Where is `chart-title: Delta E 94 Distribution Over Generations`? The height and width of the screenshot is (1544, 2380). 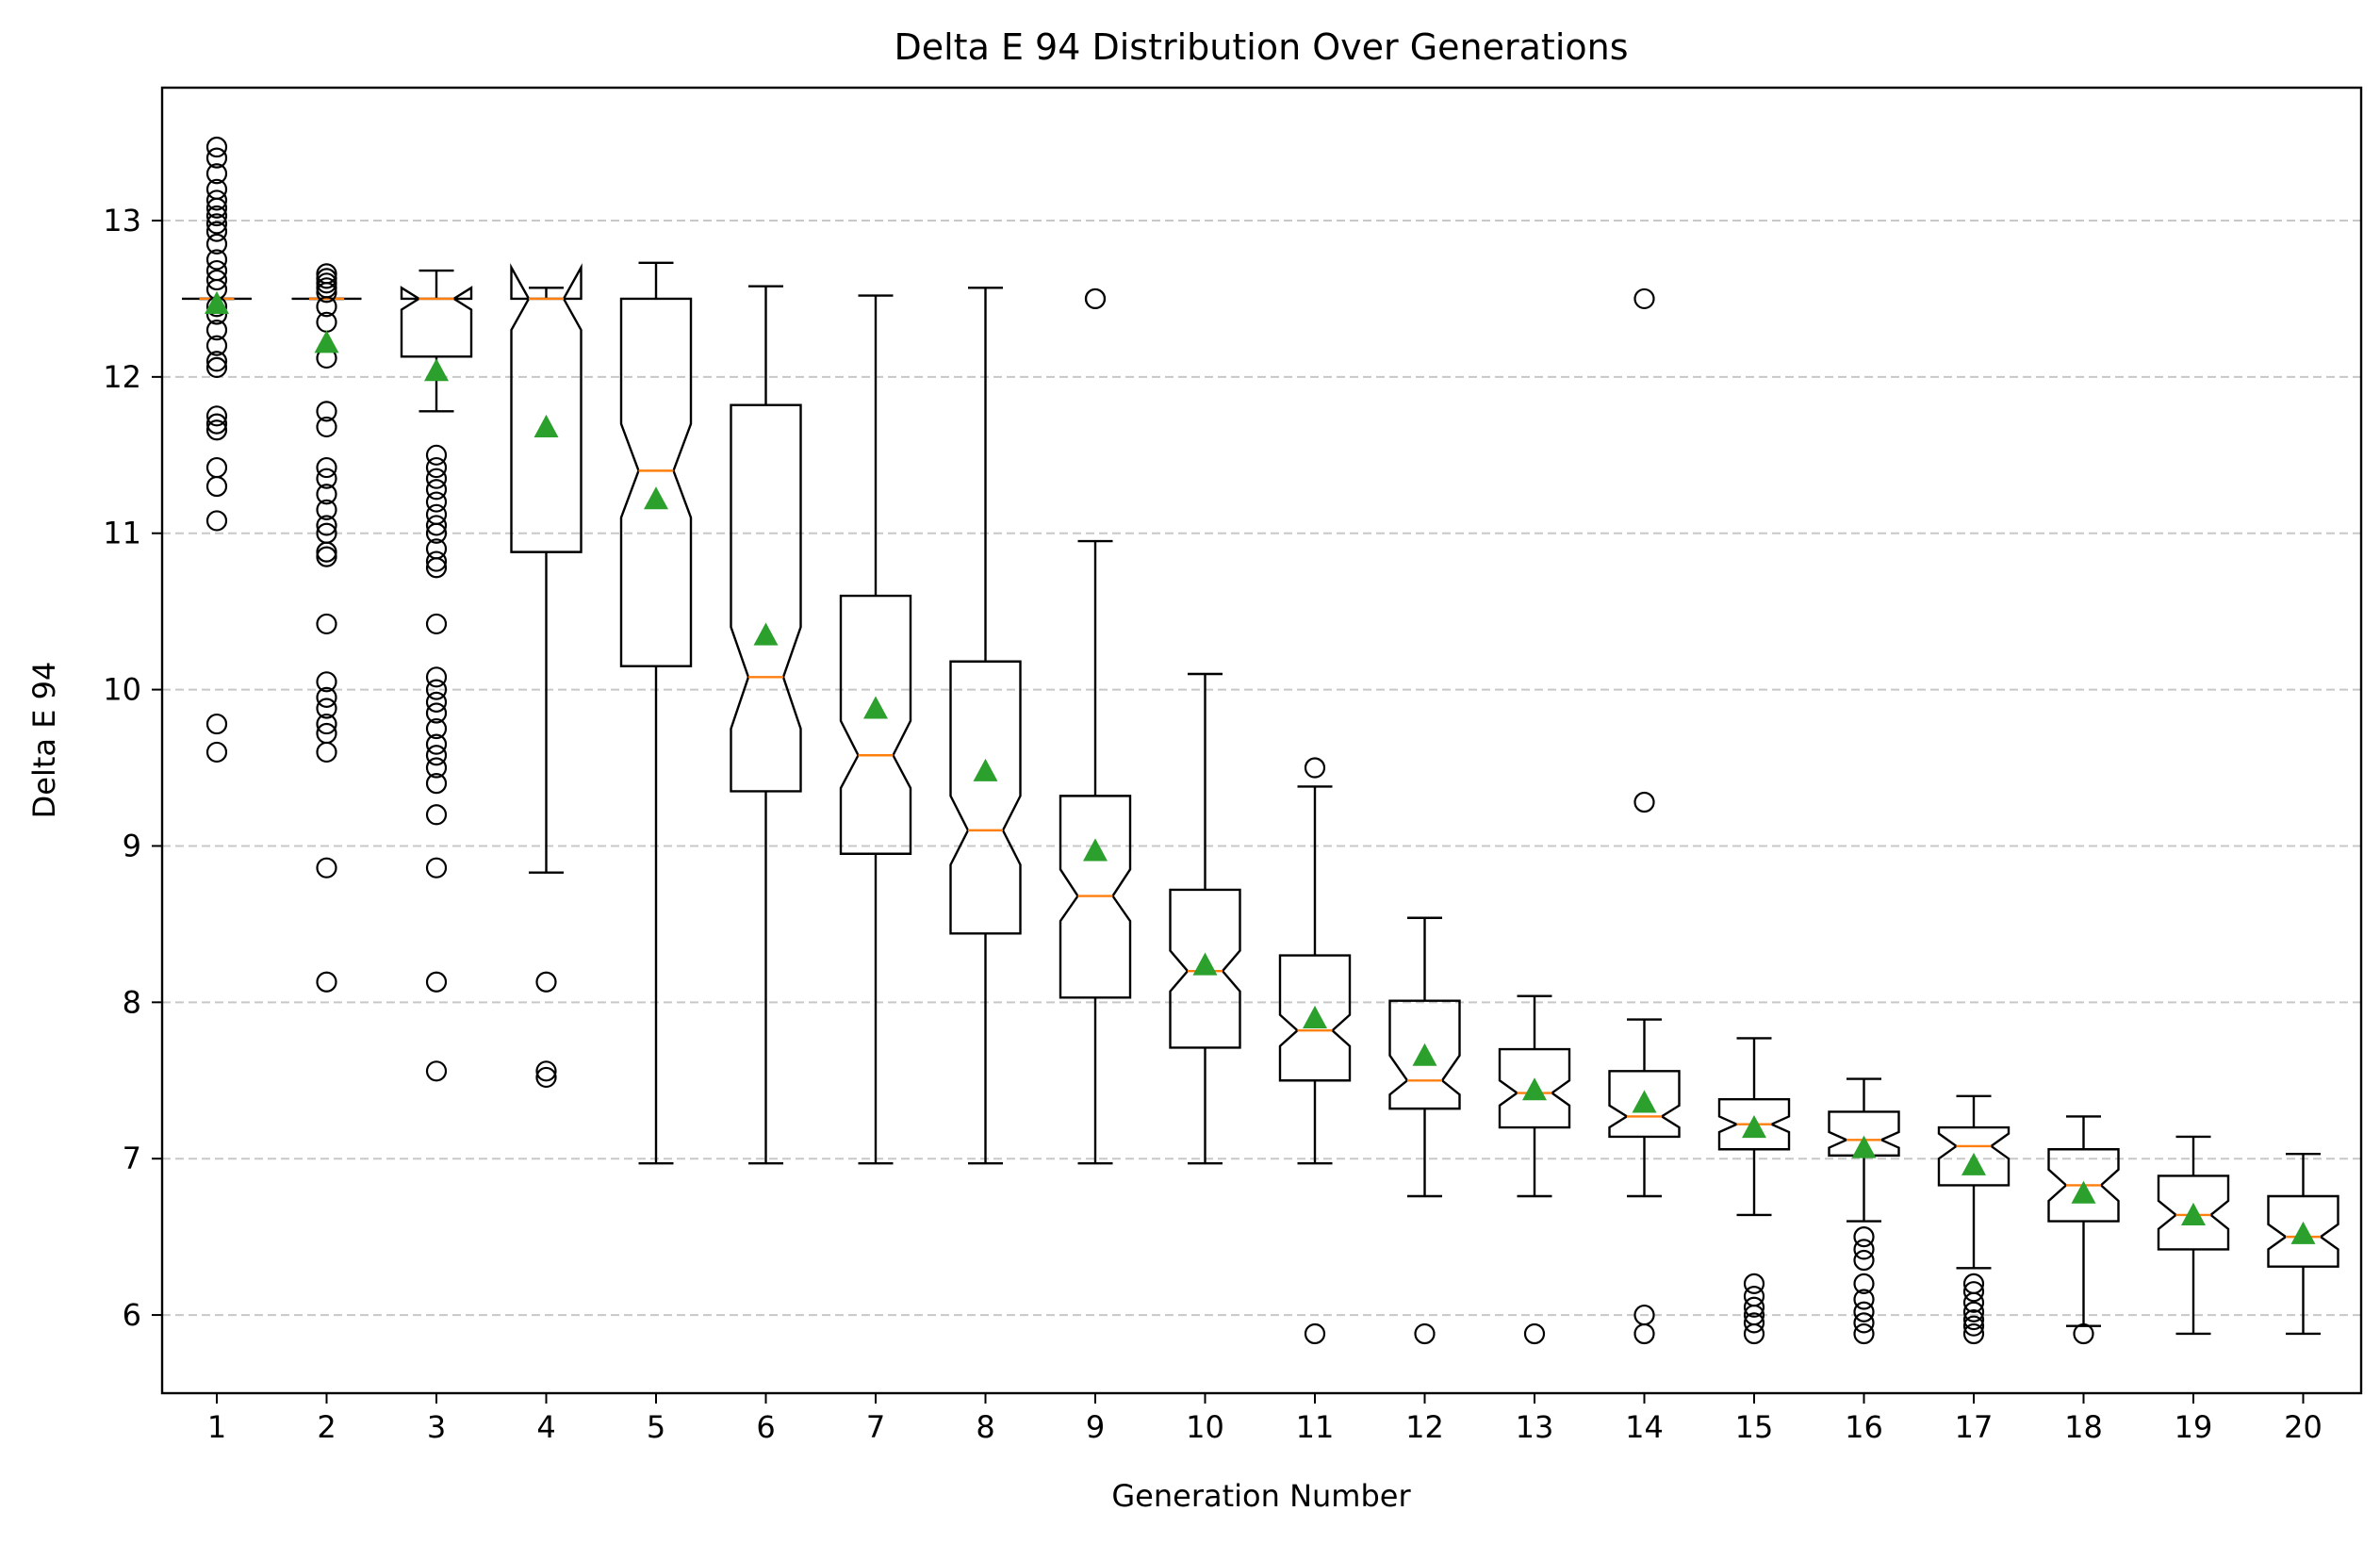
chart-title: Delta E 94 Distribution Over Generations is located at coordinates (1261, 47).